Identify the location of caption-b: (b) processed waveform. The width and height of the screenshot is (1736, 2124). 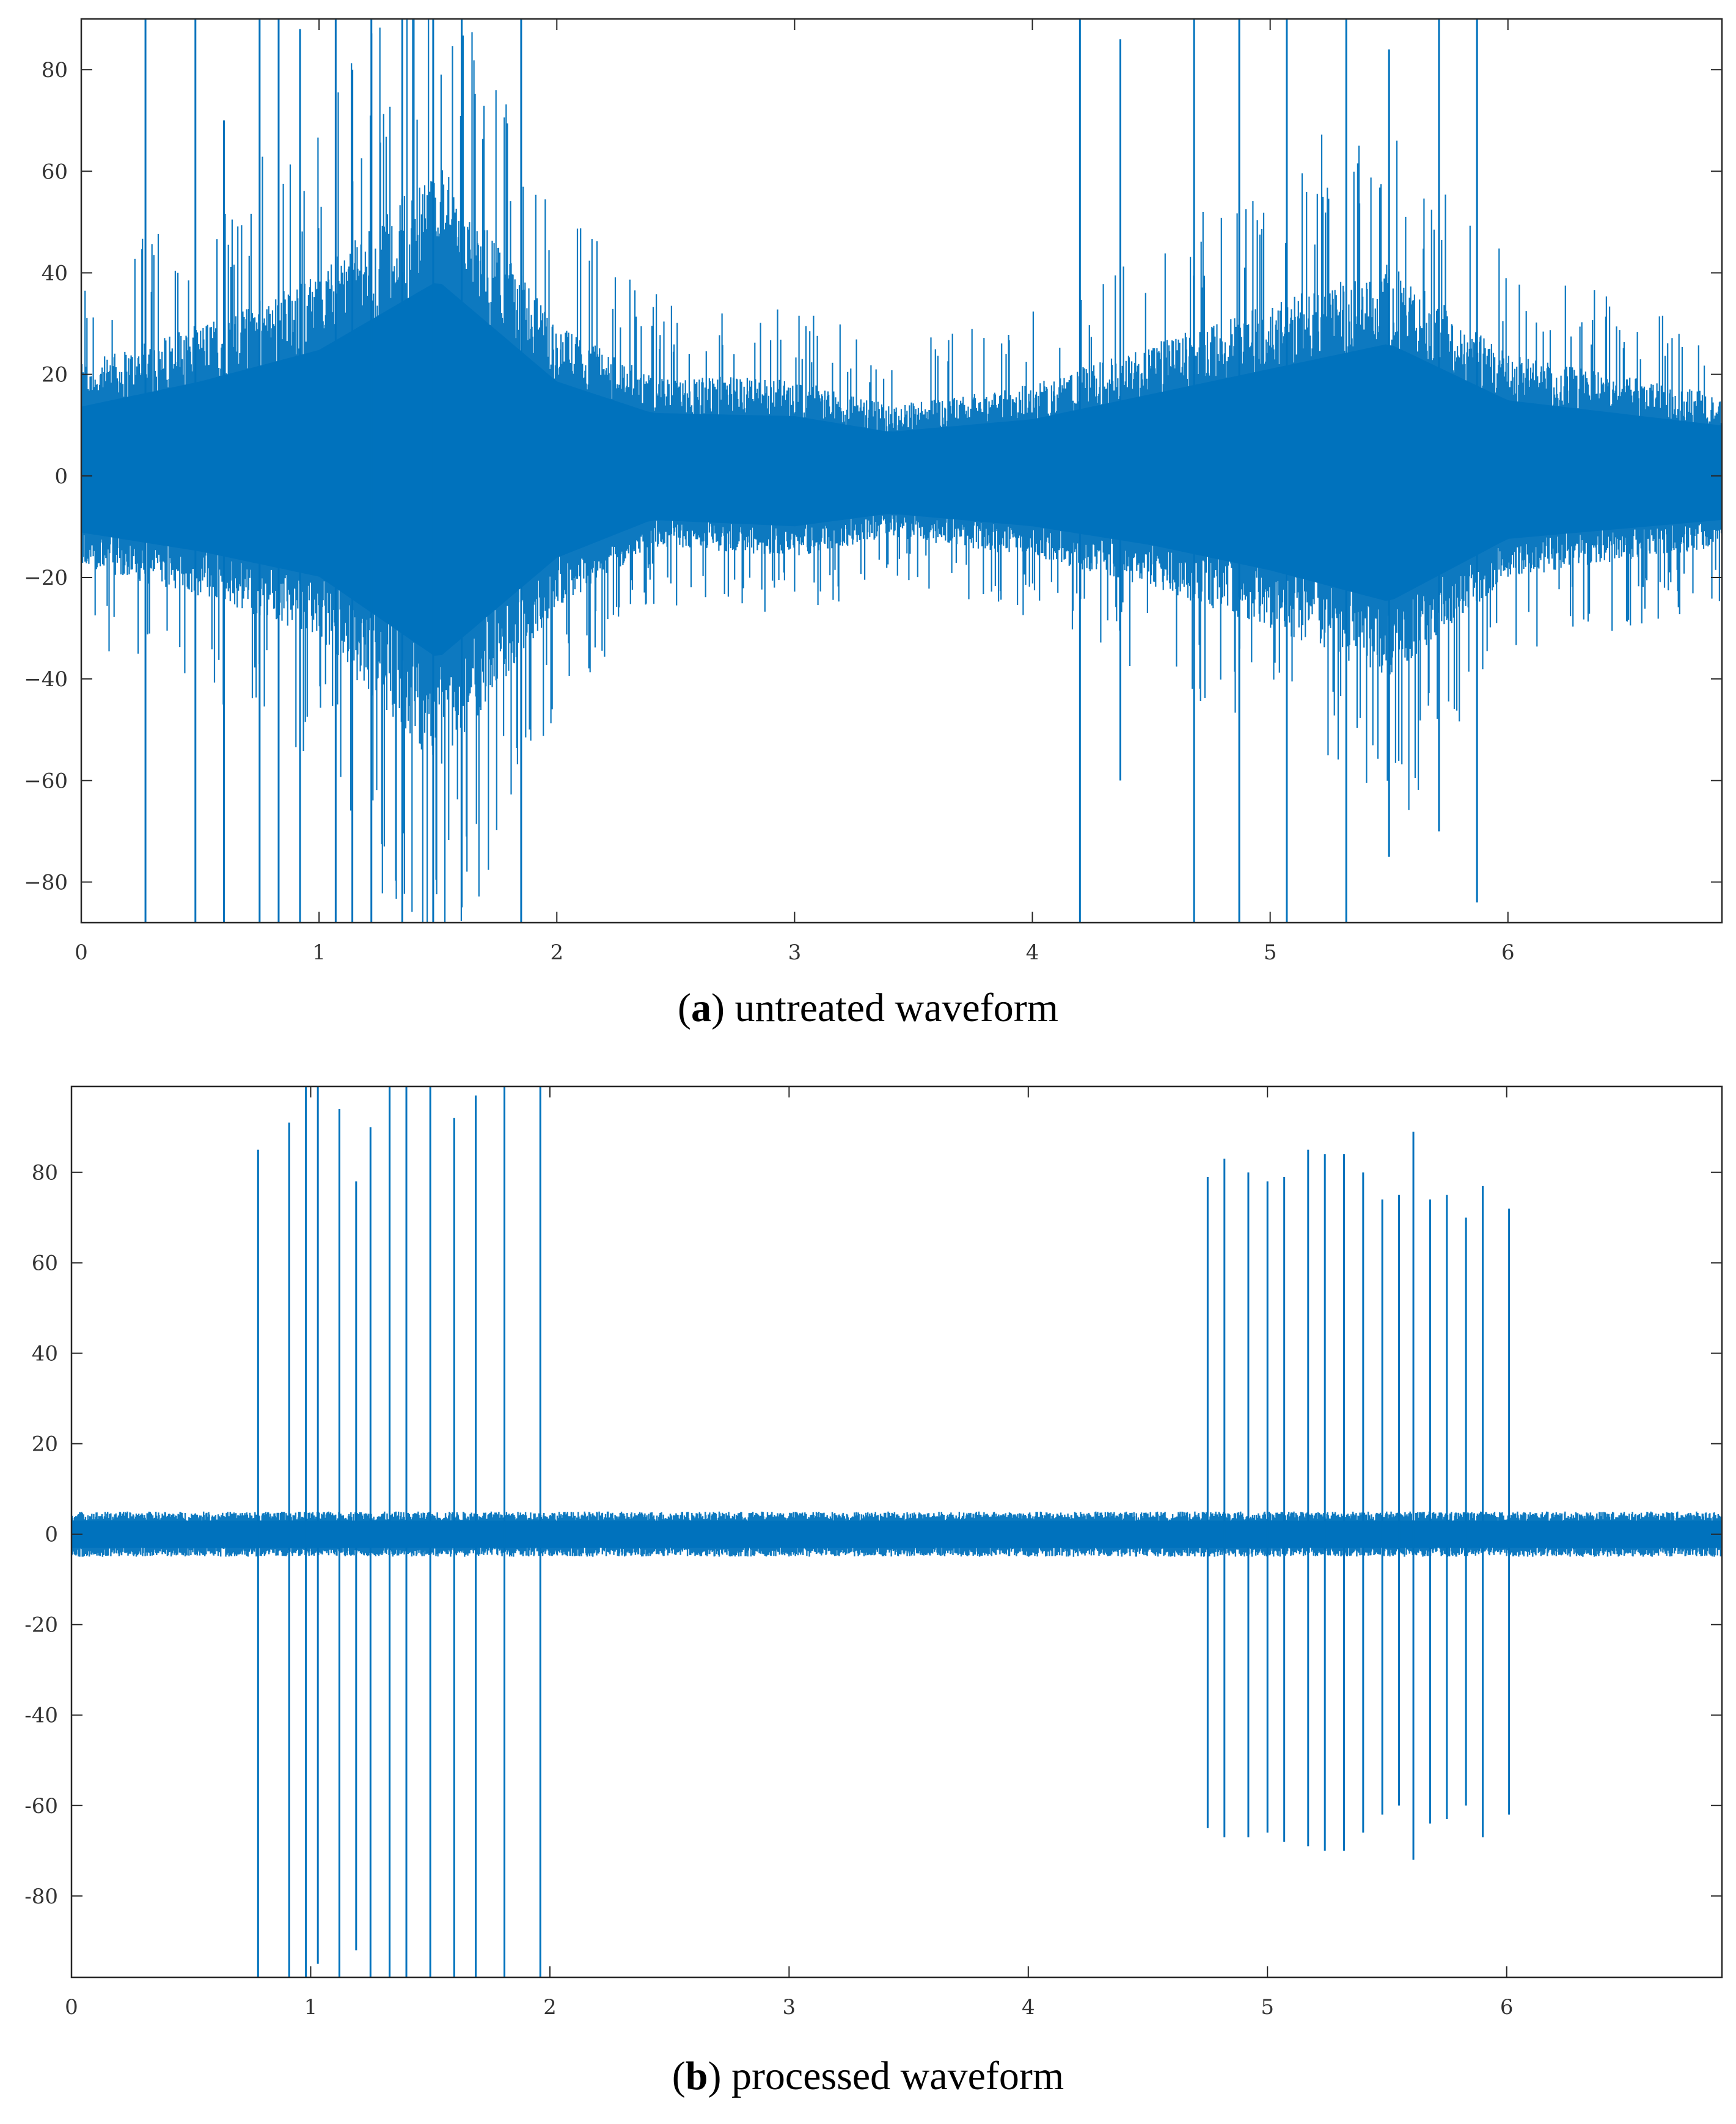
(868, 2076).